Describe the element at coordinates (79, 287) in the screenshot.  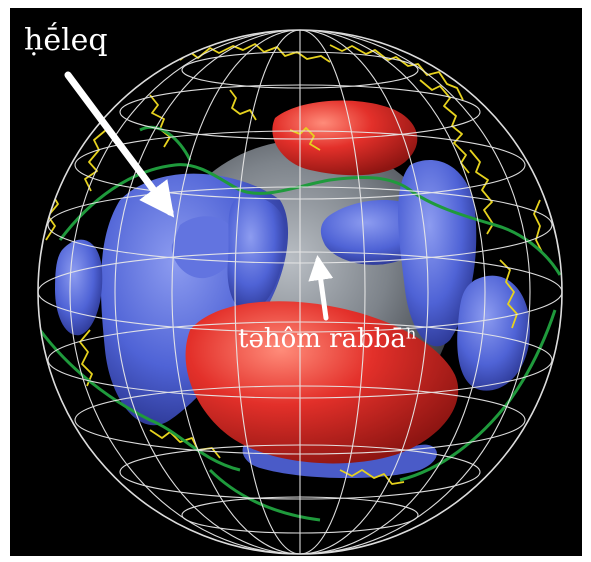
I see `blue-blob-far-left` at that location.